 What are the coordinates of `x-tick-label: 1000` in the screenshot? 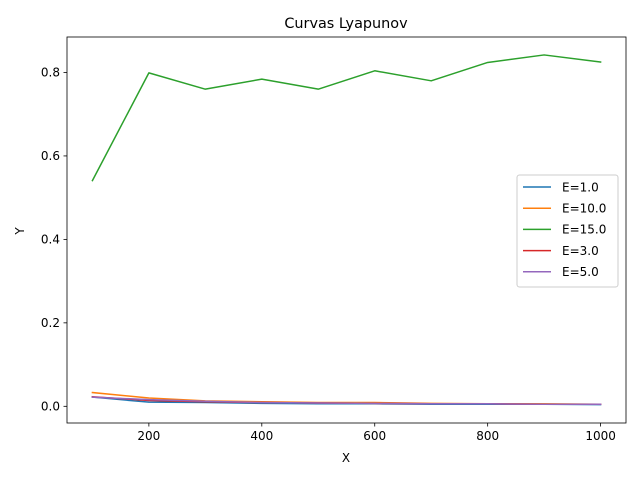 It's located at (600, 436).